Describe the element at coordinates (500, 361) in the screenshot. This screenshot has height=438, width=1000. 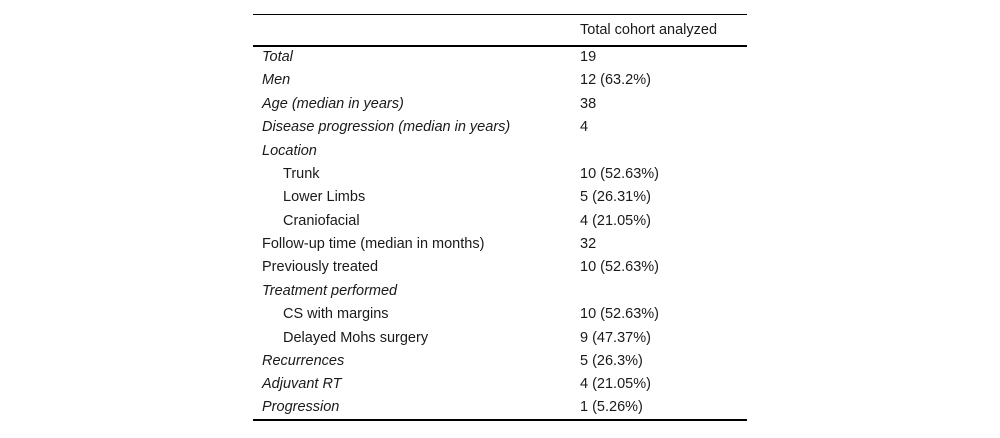
I see `table-row: Recurrences 5 (26.3%)` at that location.